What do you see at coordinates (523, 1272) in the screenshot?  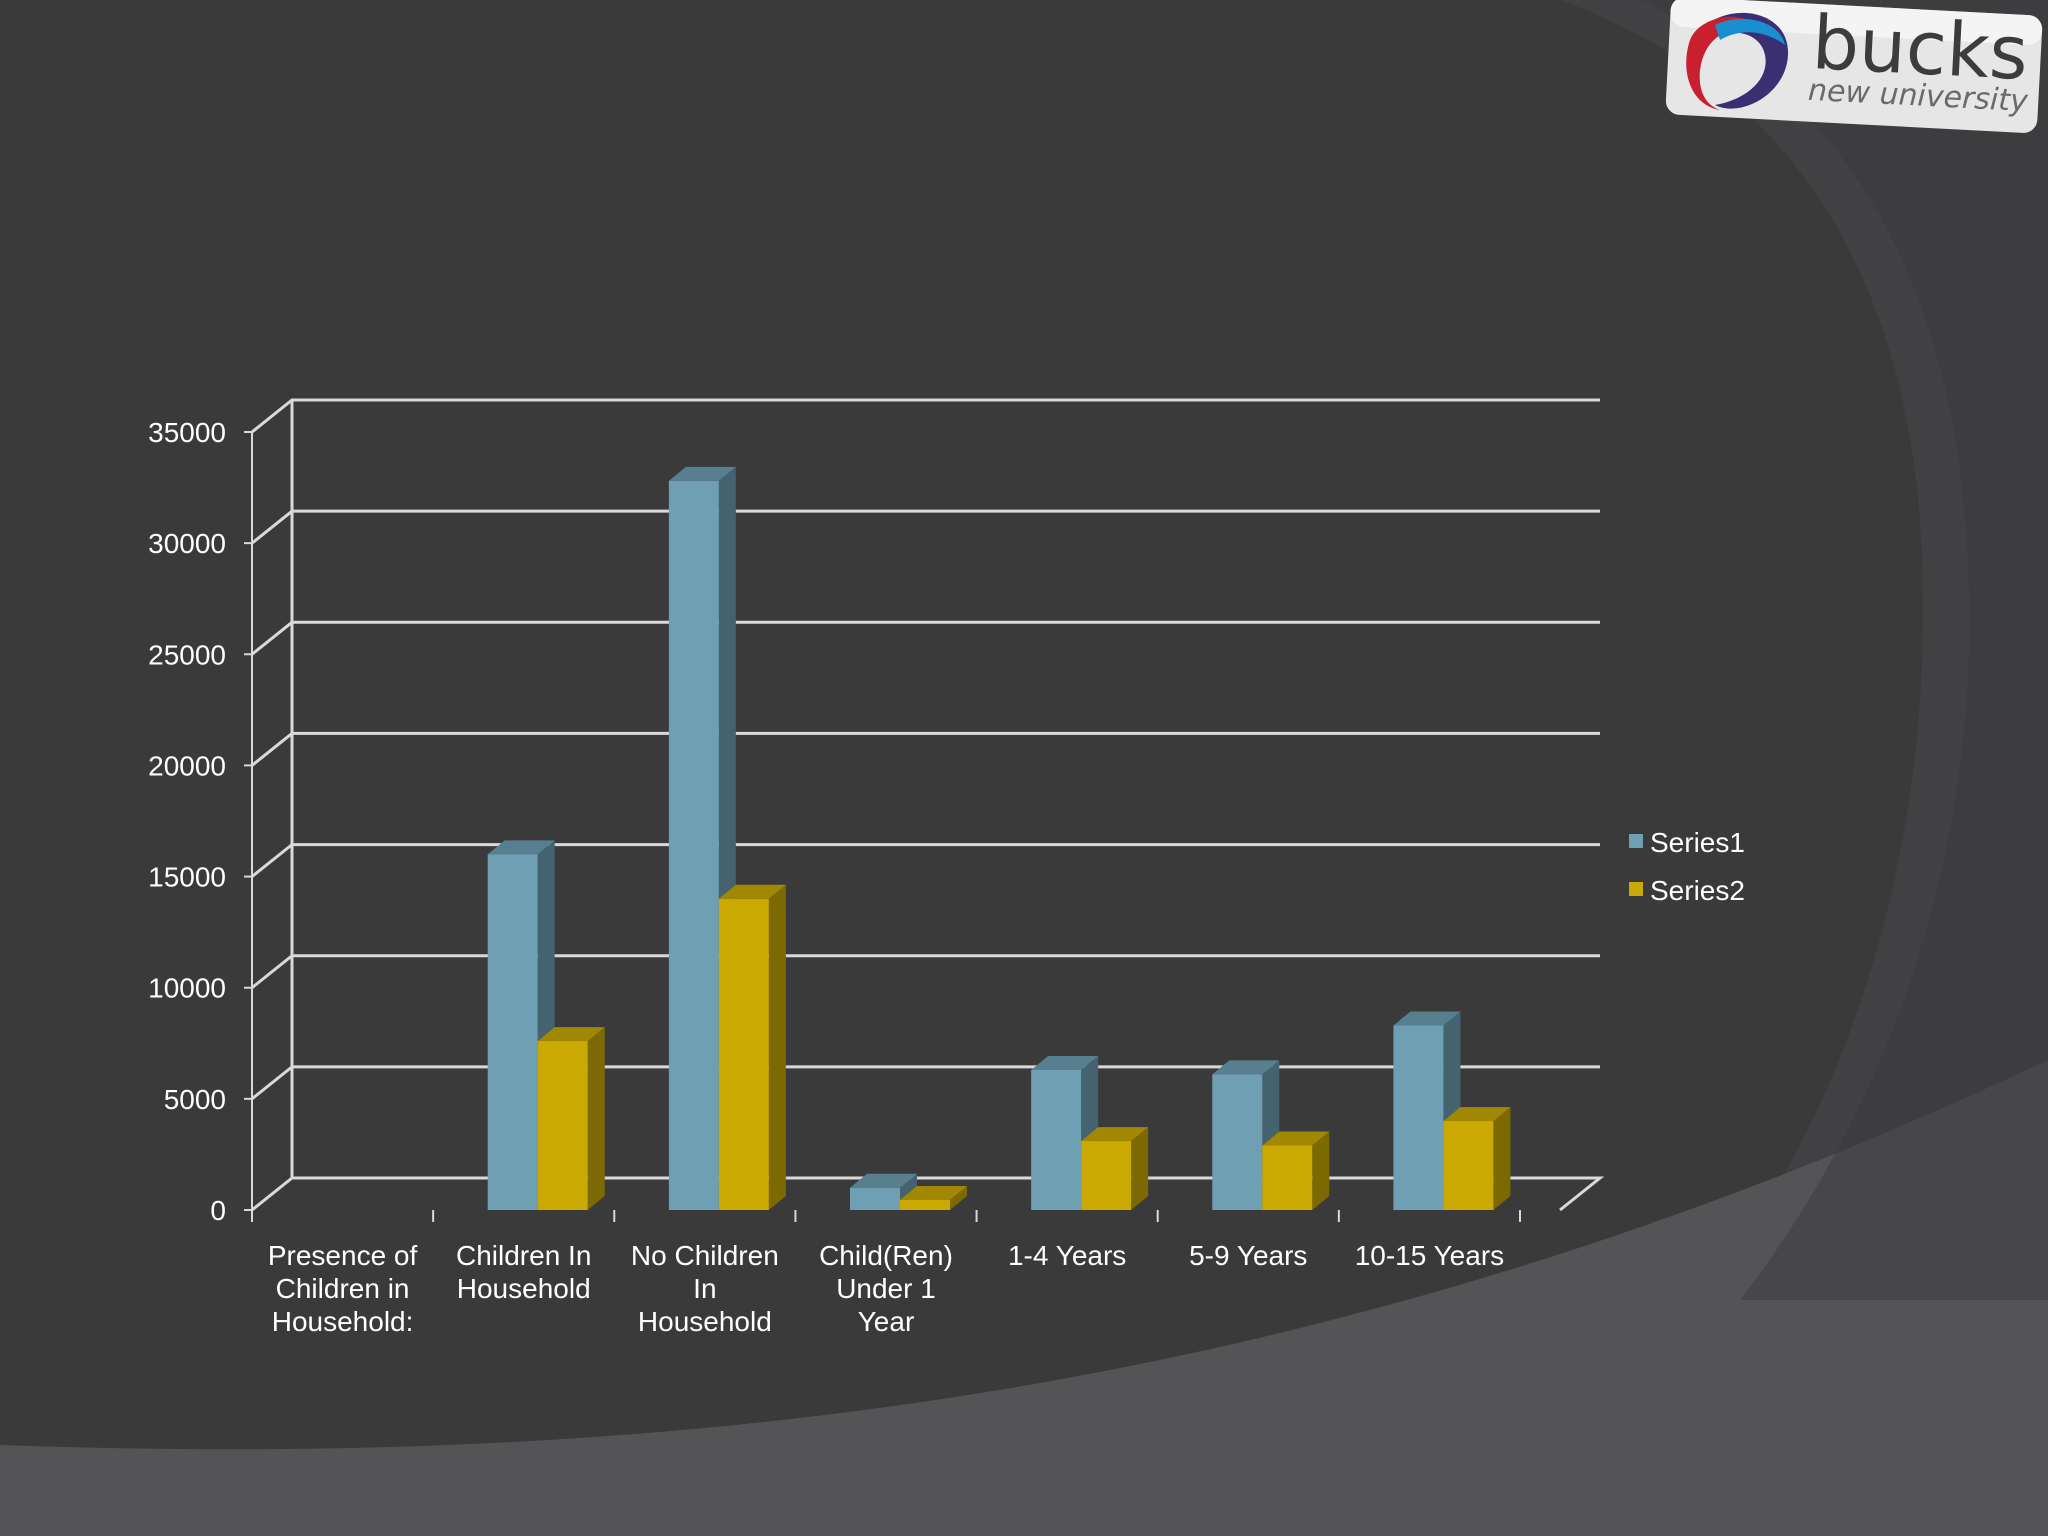 I see `x-tick-label: Children In Household` at bounding box center [523, 1272].